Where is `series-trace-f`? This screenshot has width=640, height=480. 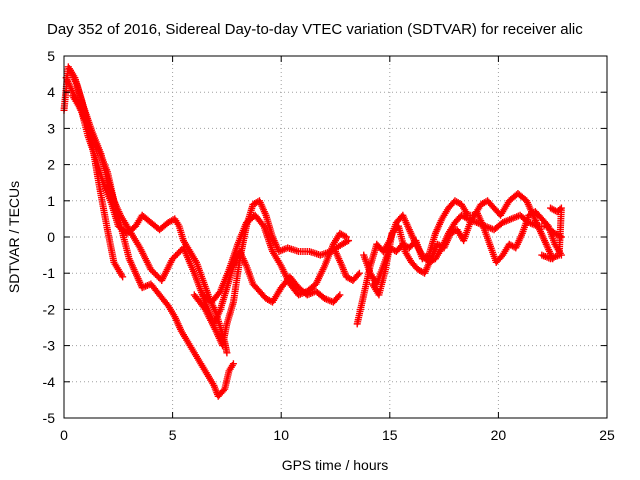 series-trace-f is located at coordinates (274, 258).